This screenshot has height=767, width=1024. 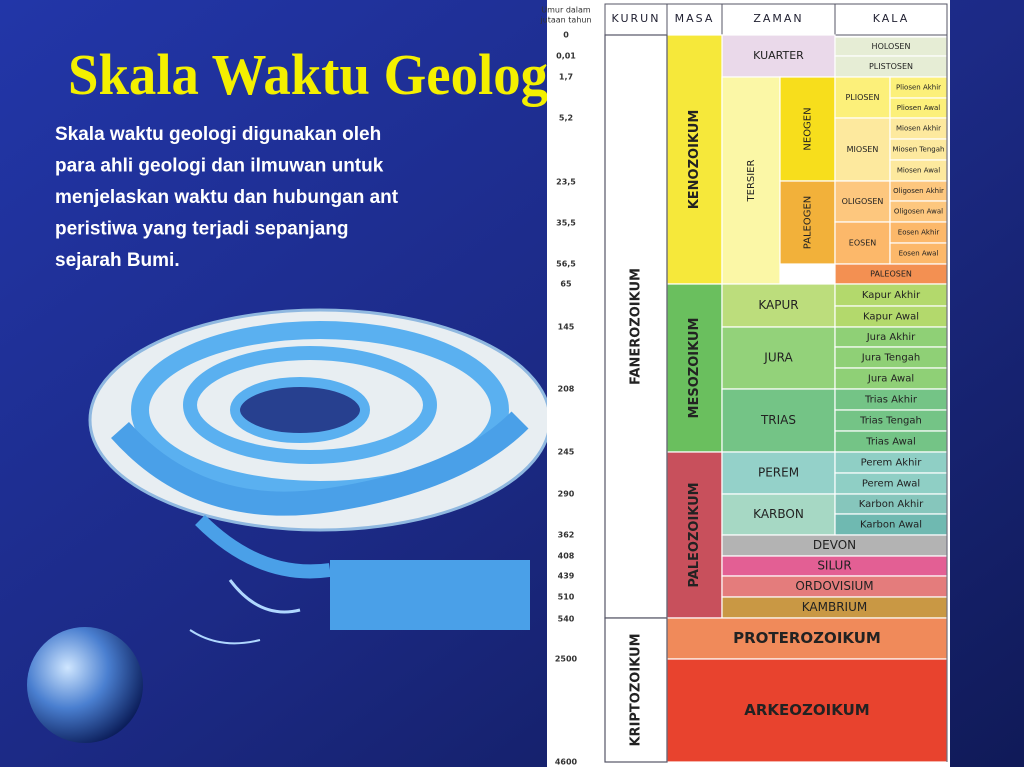 I want to click on age-label: 4600, so click(x=566, y=762).